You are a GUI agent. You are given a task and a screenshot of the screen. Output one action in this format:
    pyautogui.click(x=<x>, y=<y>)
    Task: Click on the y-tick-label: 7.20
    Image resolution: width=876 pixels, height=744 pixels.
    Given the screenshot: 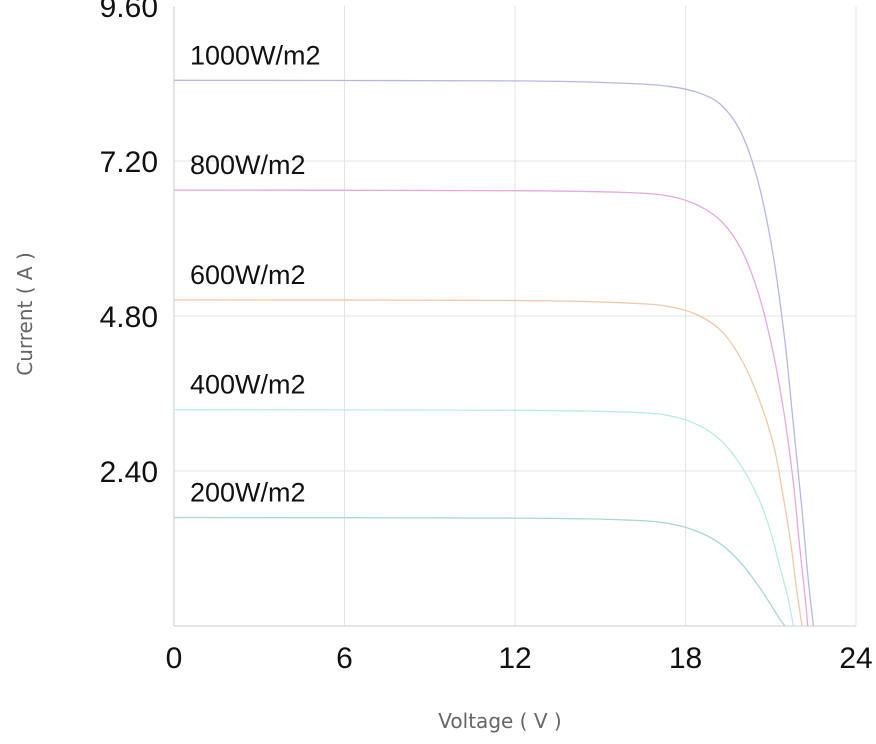 What is the action you would take?
    pyautogui.click(x=129, y=162)
    